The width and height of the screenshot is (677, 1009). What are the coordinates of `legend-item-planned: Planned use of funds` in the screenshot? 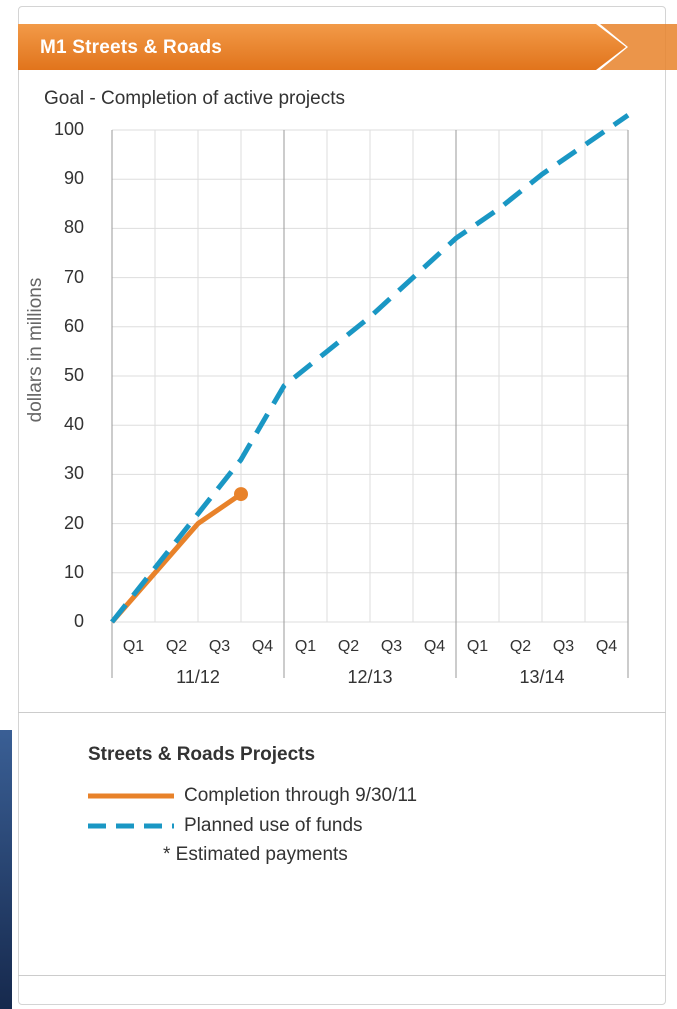 It's located at (225, 826).